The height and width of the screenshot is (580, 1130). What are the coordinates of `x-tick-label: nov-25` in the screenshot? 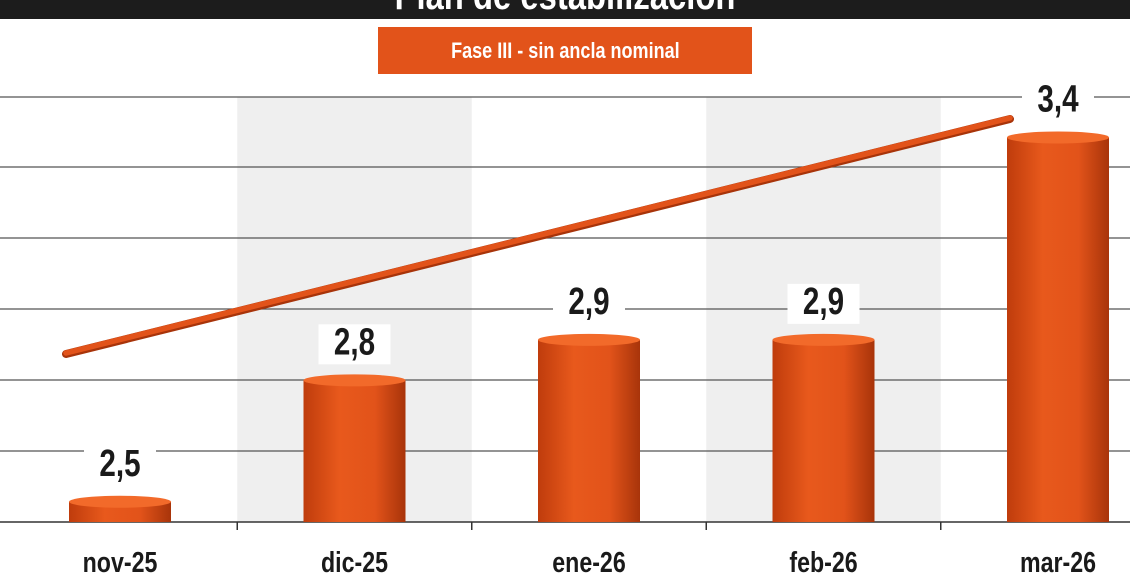 It's located at (120, 561).